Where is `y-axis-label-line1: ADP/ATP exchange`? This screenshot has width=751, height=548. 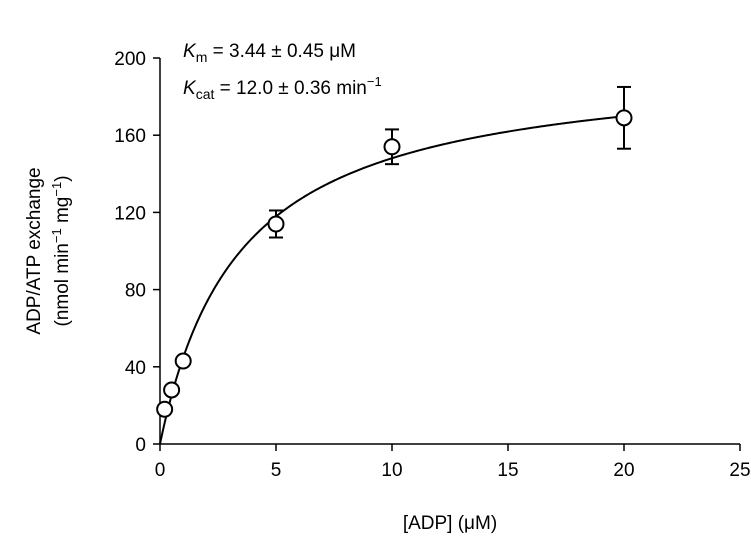 y-axis-label-line1: ADP/ATP exchange is located at coordinates (34, 250).